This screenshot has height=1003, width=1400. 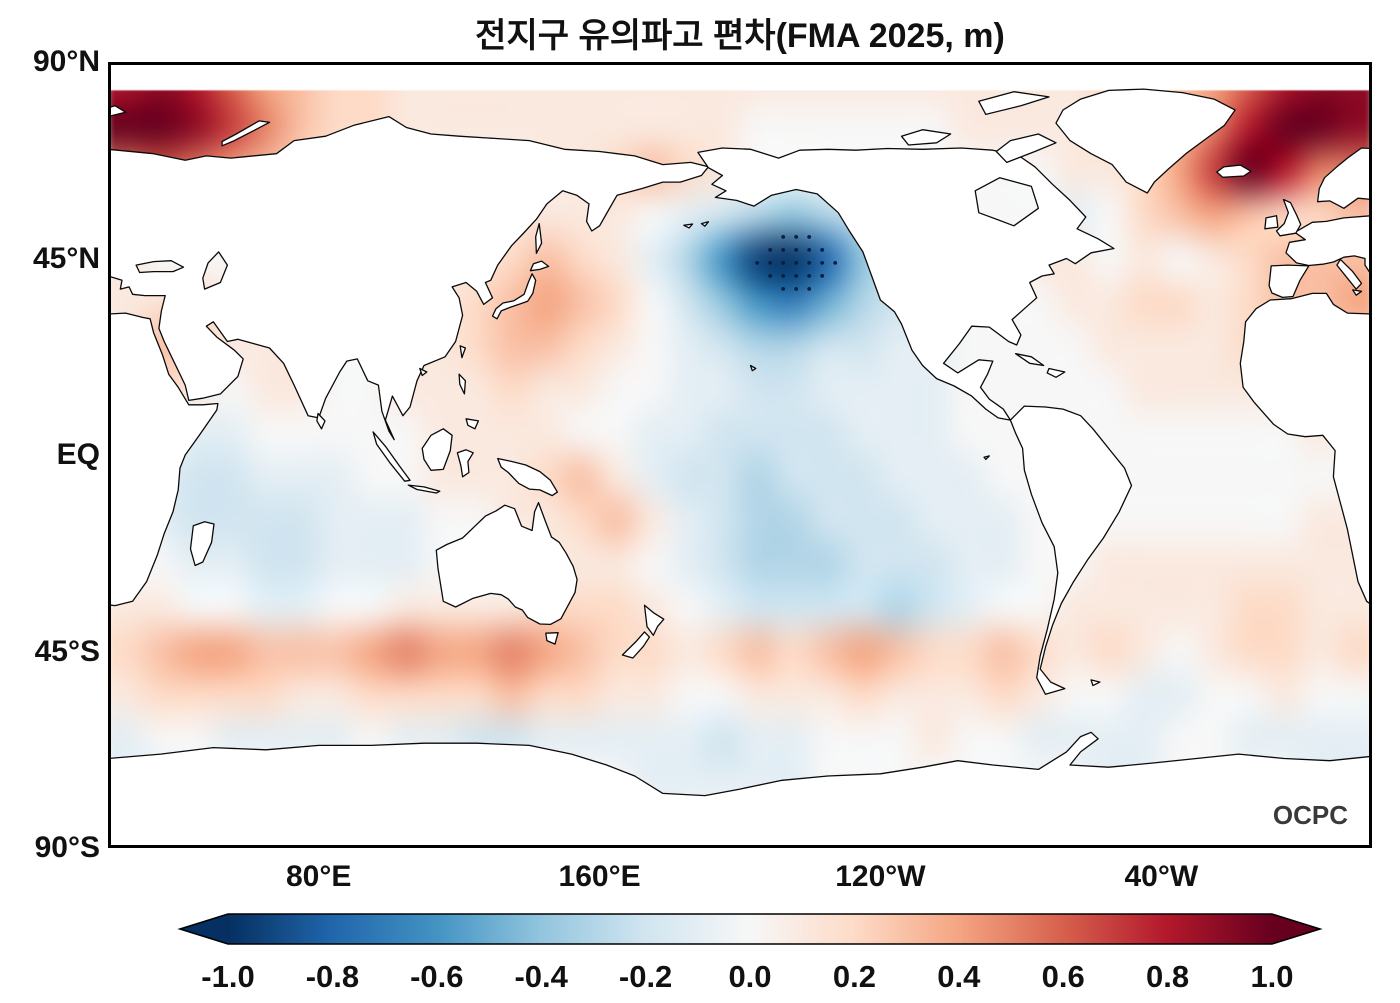 What do you see at coordinates (1288, 217) in the screenshot?
I see `landmass-britain` at bounding box center [1288, 217].